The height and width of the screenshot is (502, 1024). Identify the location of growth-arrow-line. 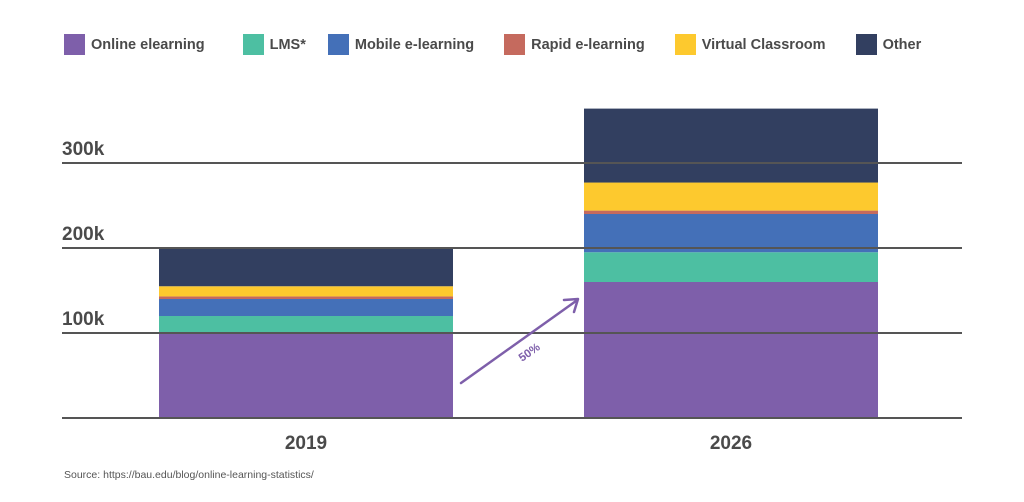
(518, 342).